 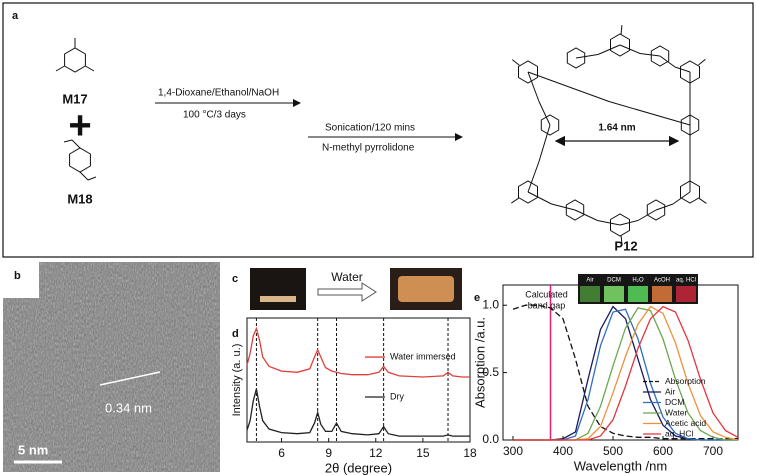 What do you see at coordinates (513, 451) in the screenshot?
I see `x-tick-label: 300` at bounding box center [513, 451].